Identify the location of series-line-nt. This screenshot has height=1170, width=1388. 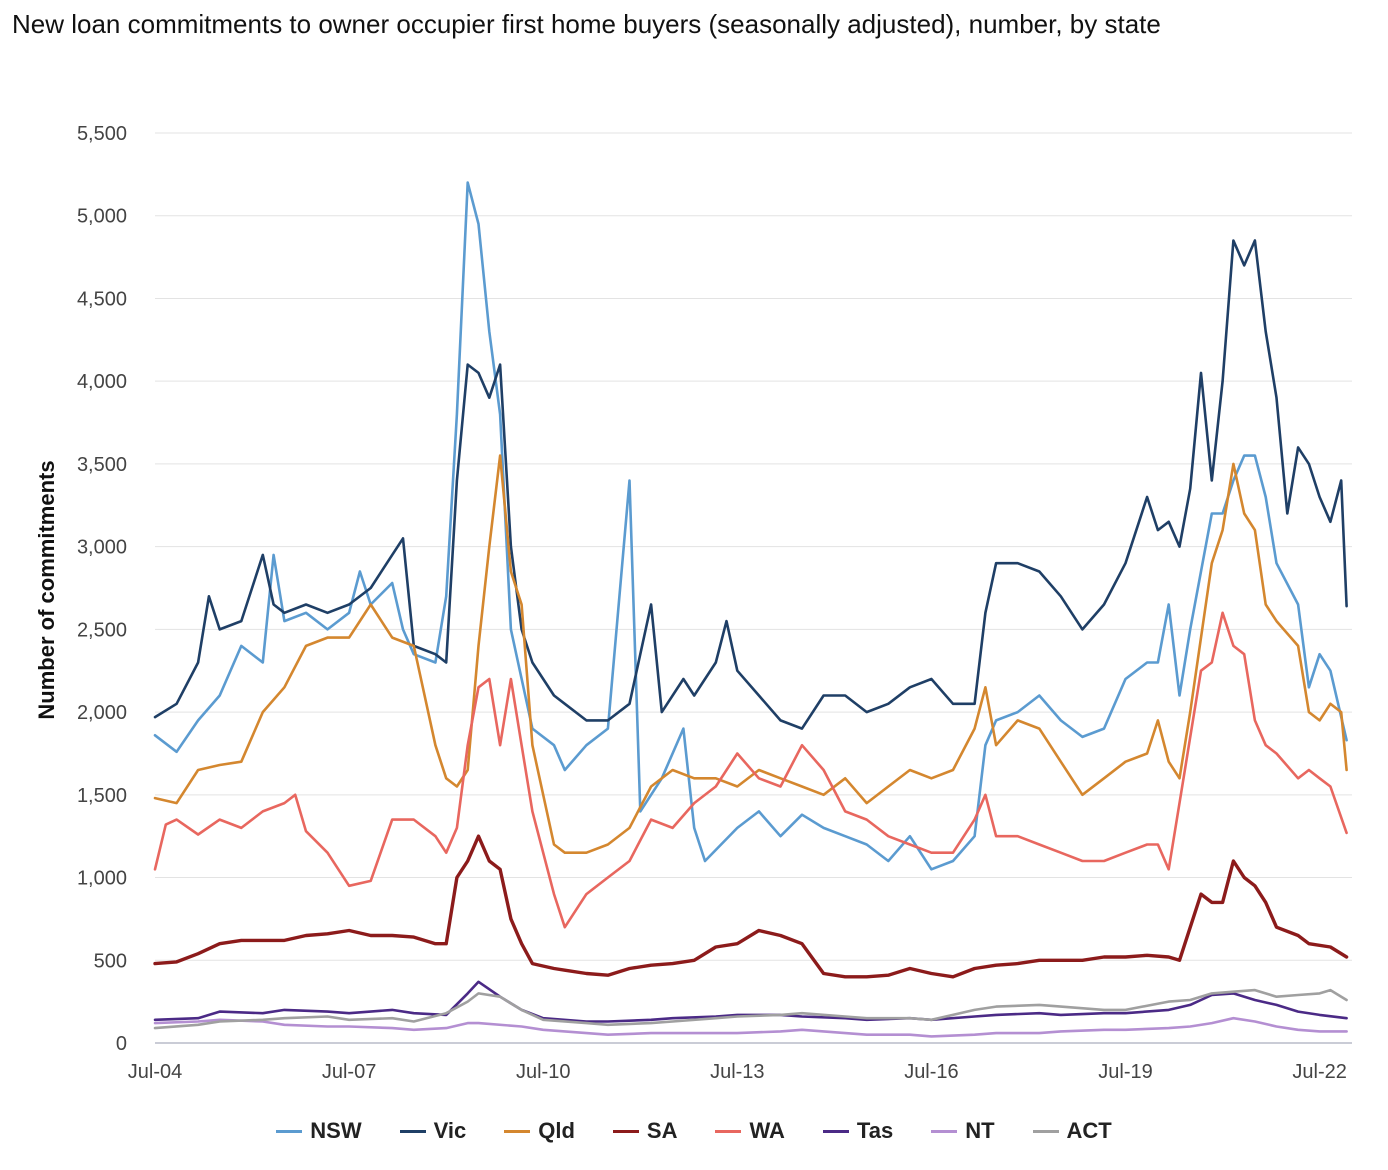
(750, 1027).